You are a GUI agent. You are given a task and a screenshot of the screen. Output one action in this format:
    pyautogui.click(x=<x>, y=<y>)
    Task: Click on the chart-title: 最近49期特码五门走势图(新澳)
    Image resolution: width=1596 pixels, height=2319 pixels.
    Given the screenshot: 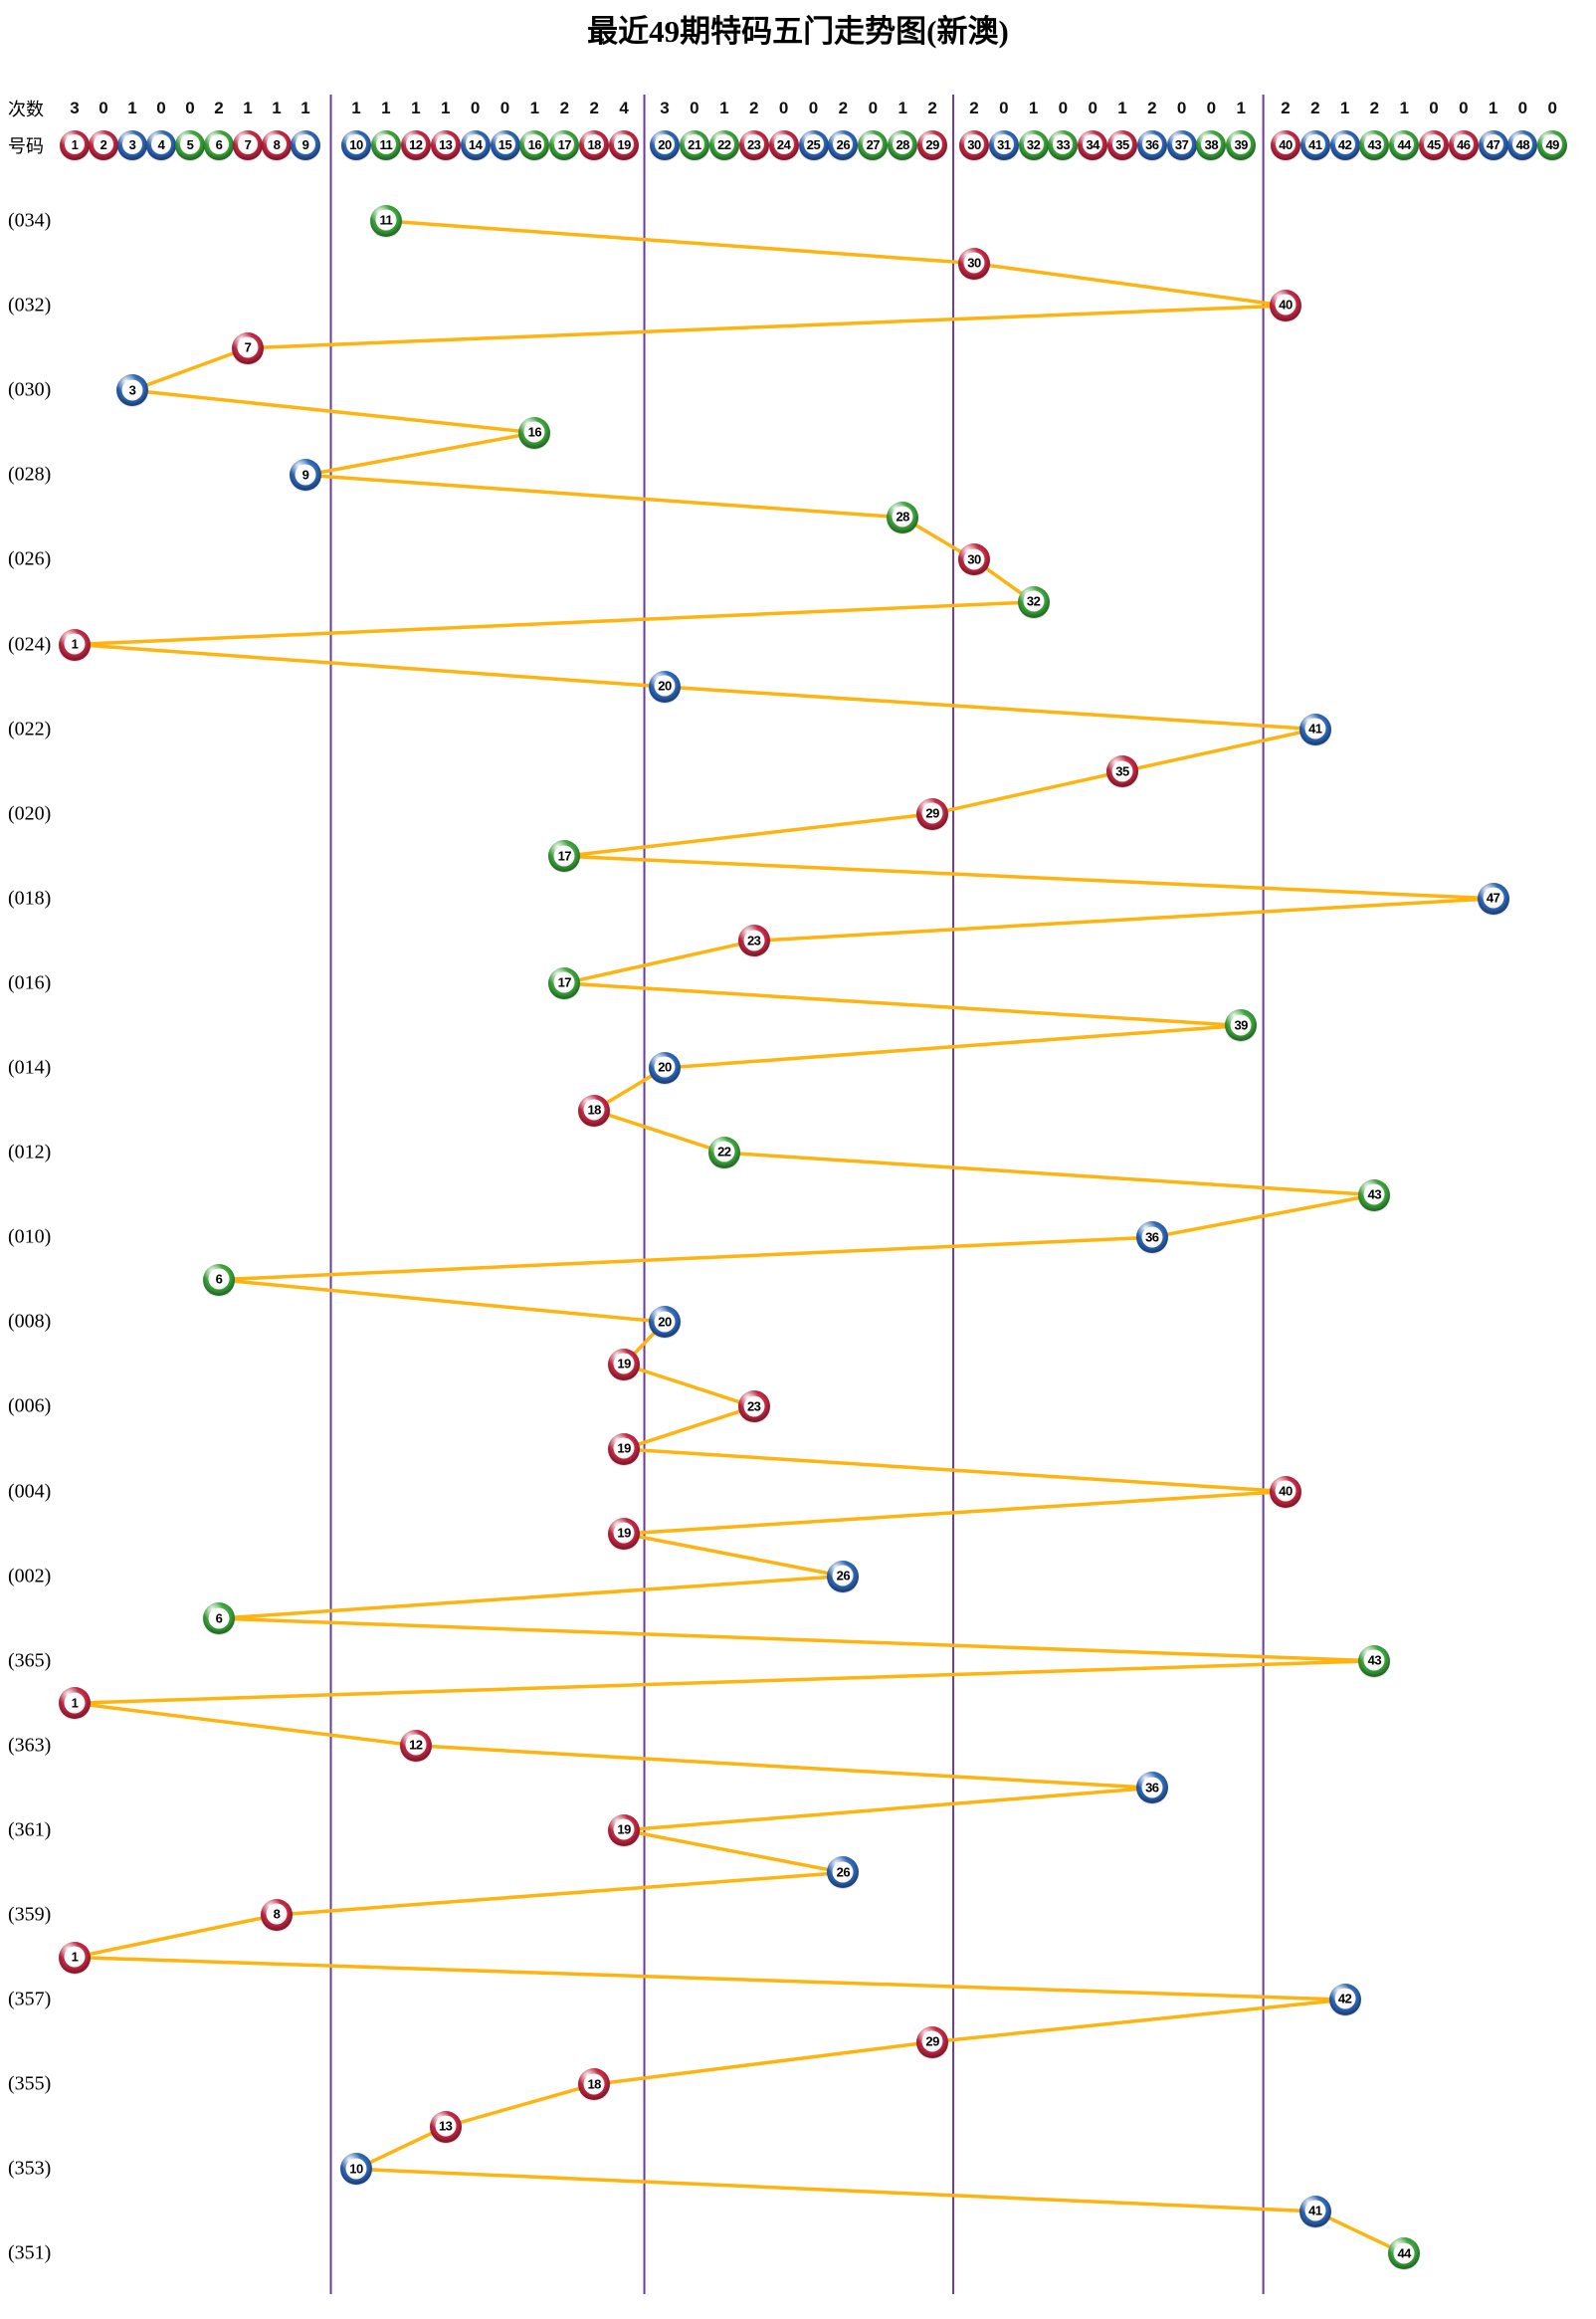 What is the action you would take?
    pyautogui.click(x=798, y=31)
    